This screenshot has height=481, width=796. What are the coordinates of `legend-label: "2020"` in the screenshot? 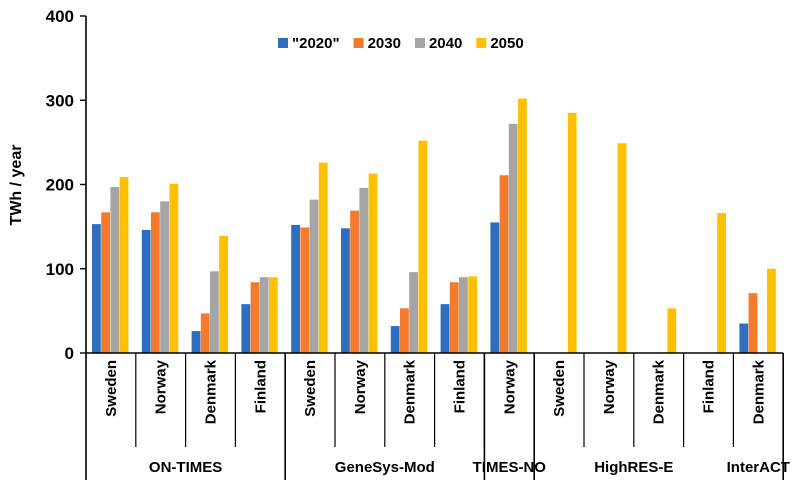 It's located at (316, 43).